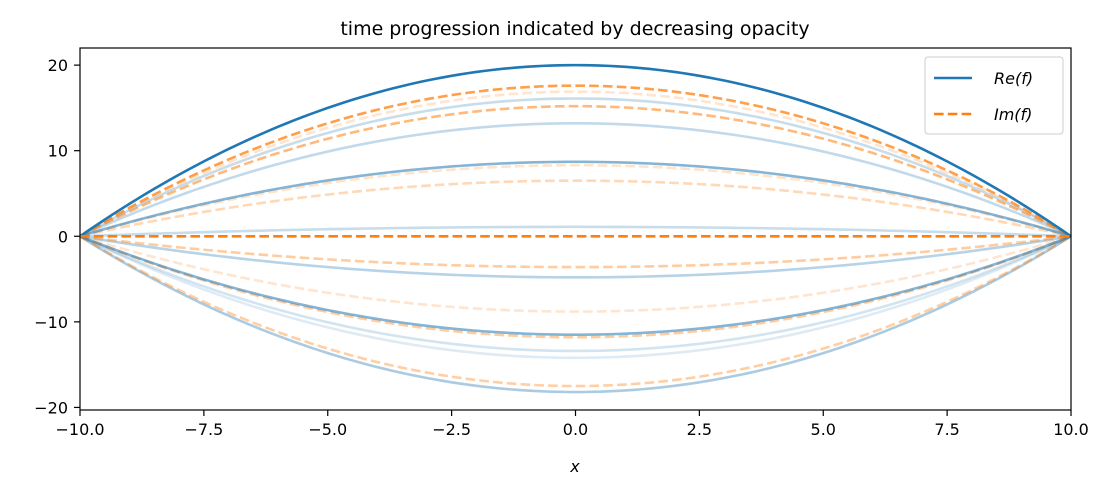 Image resolution: width=1111 pixels, height=492 pixels. What do you see at coordinates (699, 429) in the screenshot?
I see `x-tick-label: 2.5` at bounding box center [699, 429].